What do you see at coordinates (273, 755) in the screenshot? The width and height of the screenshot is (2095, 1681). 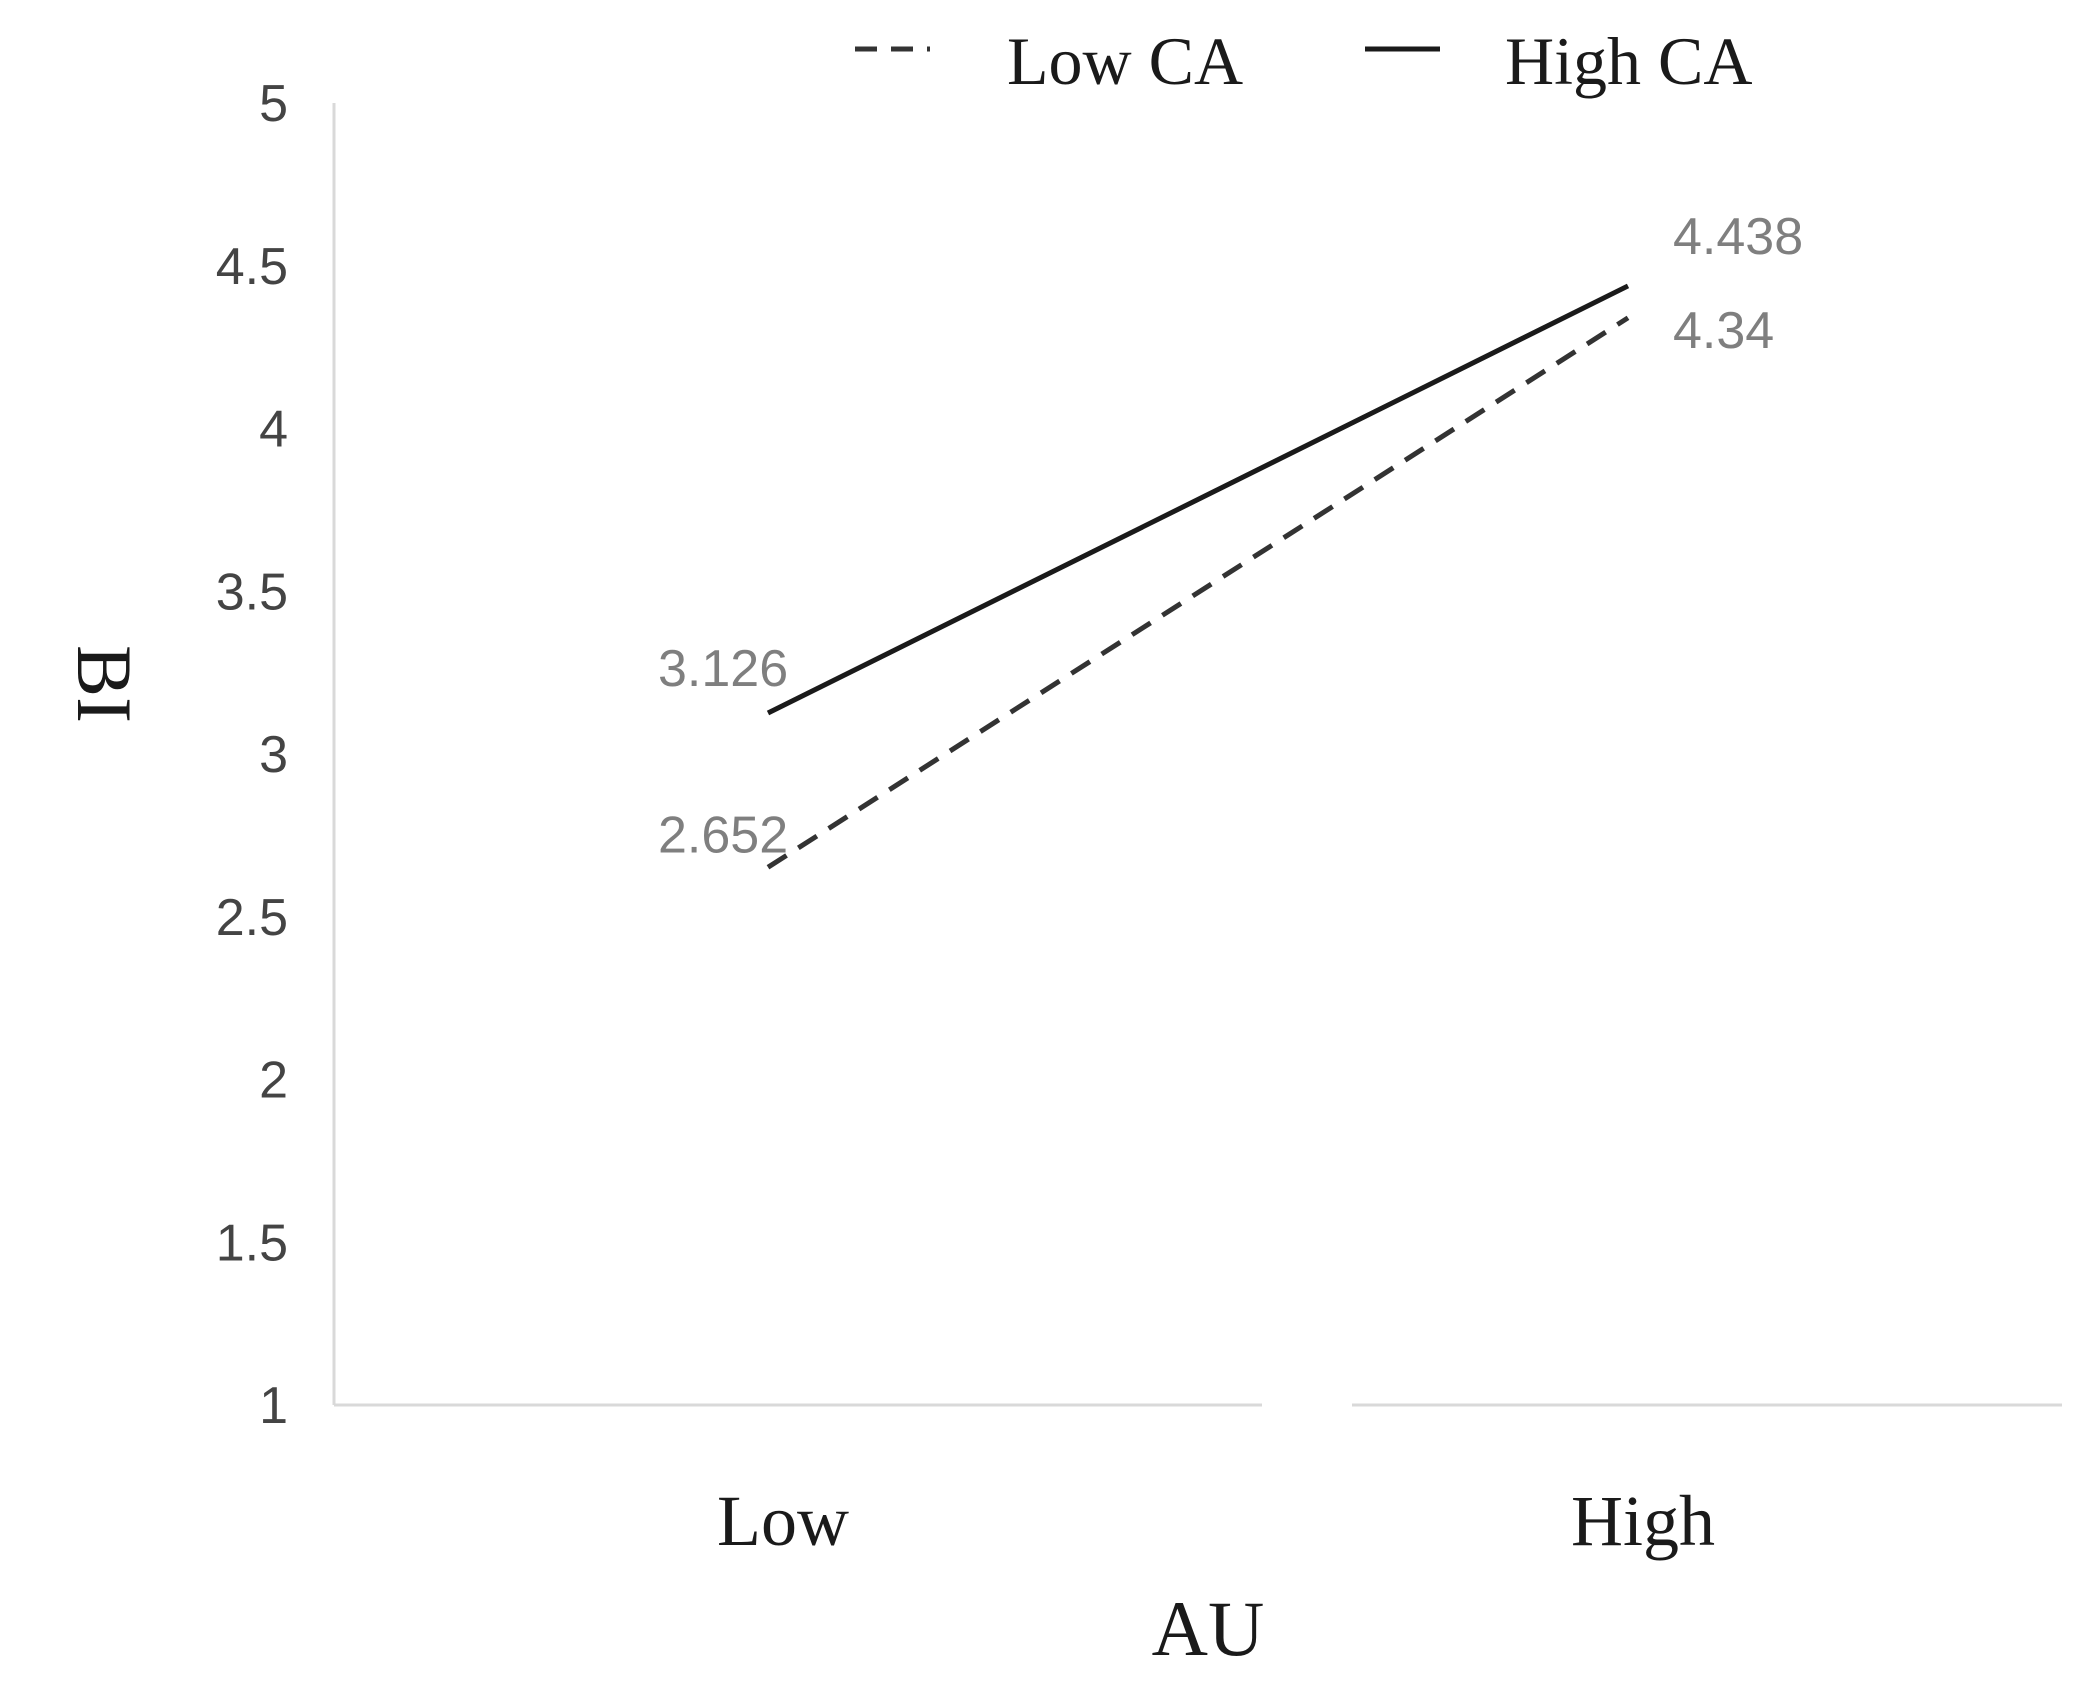 I see `y-tick-label: 3` at bounding box center [273, 755].